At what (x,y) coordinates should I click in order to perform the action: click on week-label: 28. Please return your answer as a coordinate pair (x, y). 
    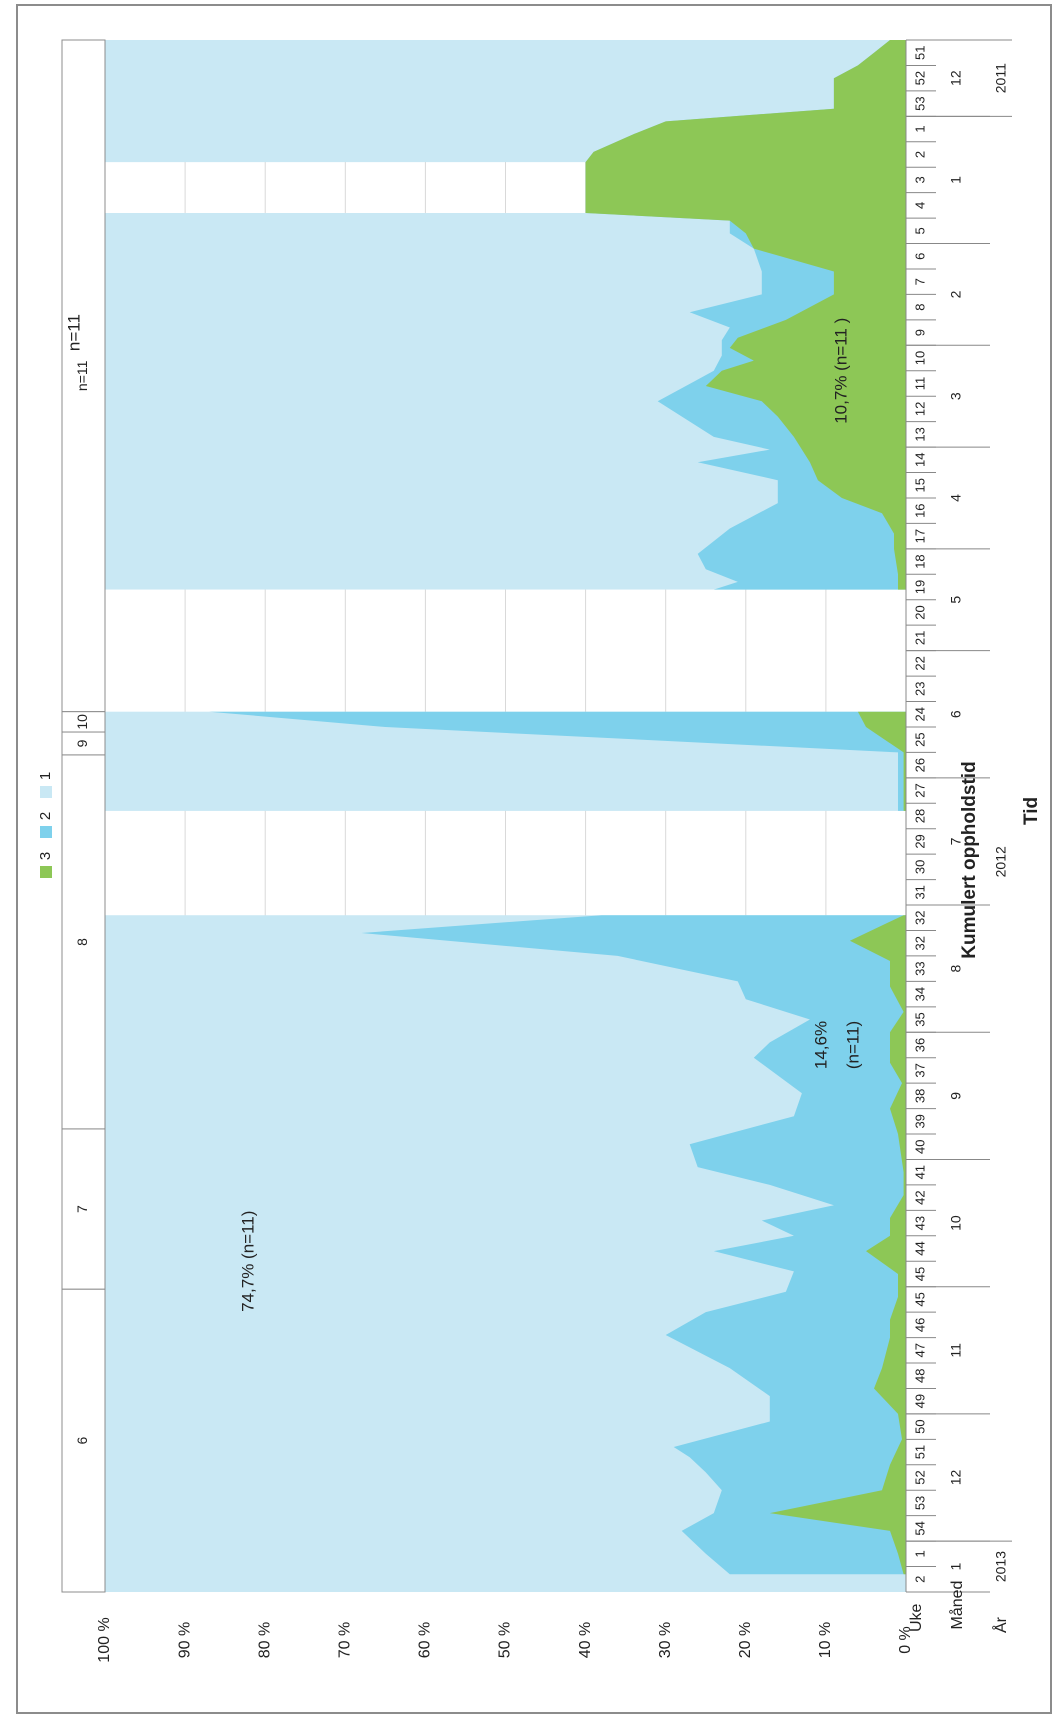
    Looking at the image, I should click on (919, 816).